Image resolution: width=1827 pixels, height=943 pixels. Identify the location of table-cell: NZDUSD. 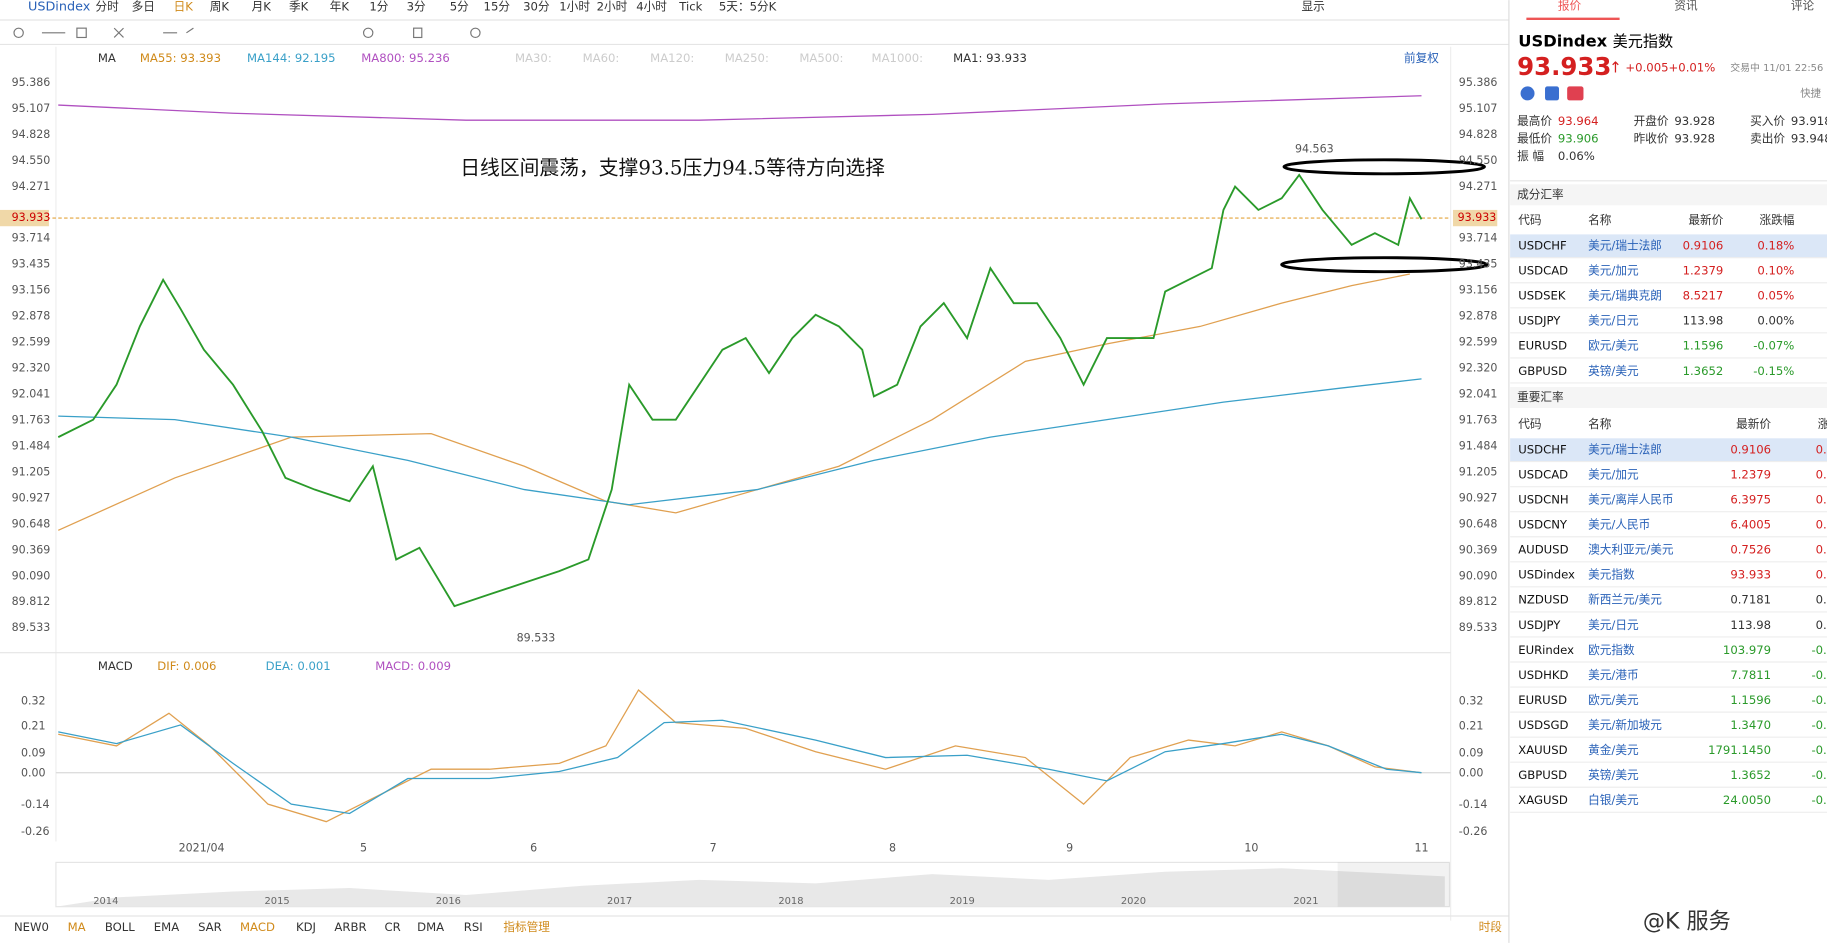
(1543, 600).